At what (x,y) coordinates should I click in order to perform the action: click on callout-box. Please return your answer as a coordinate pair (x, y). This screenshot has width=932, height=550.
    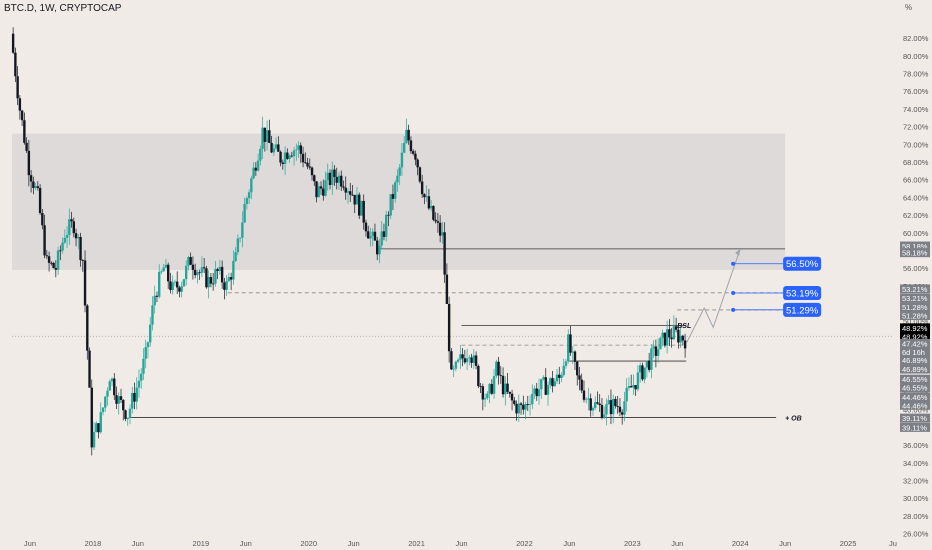
    Looking at the image, I should click on (802, 263).